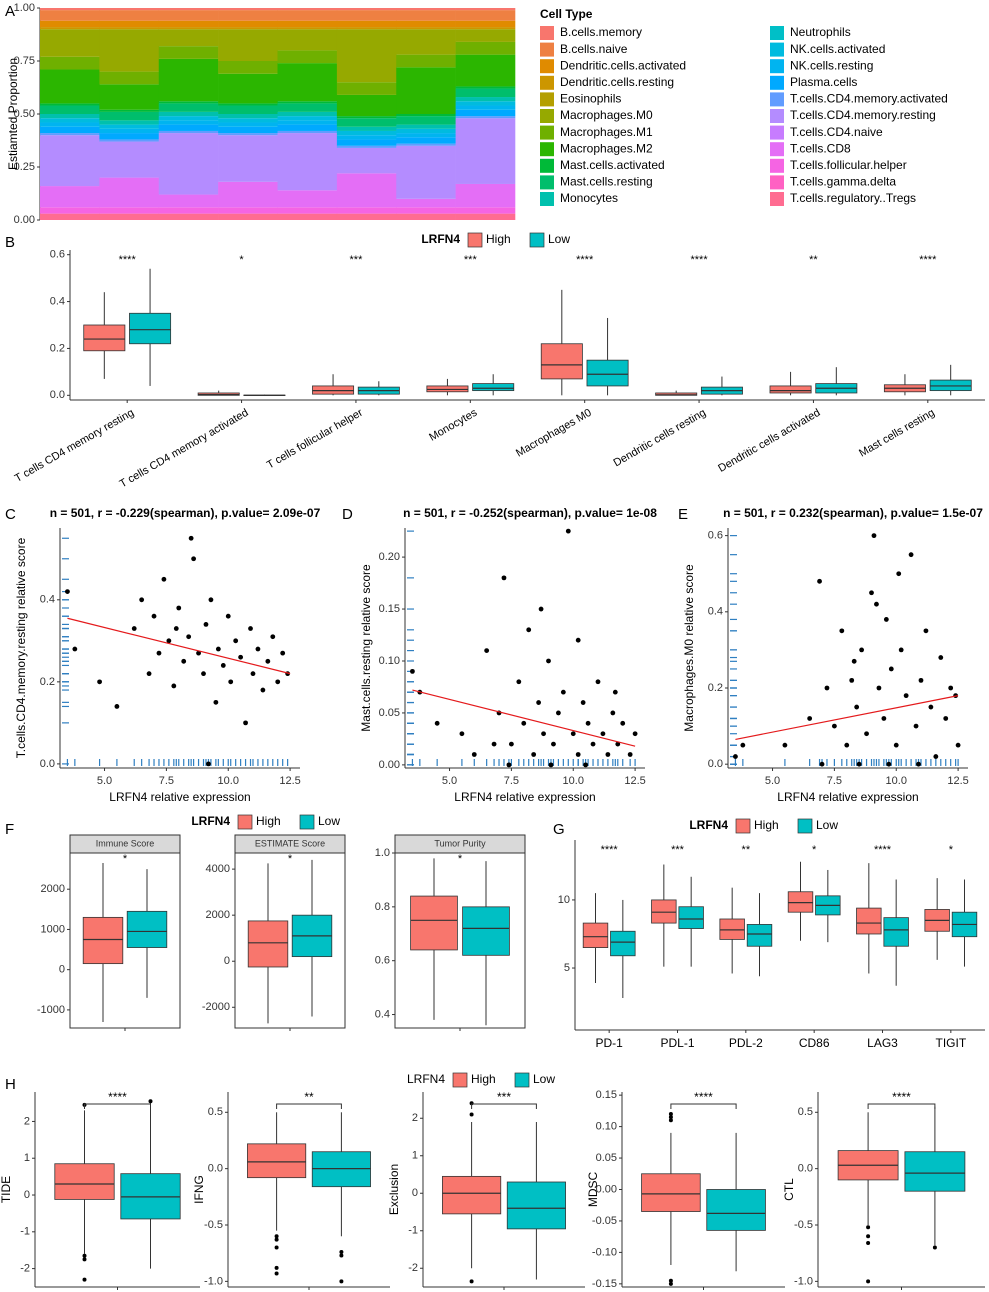  I want to click on y-tick-label: 0.05, so click(606, 1158).